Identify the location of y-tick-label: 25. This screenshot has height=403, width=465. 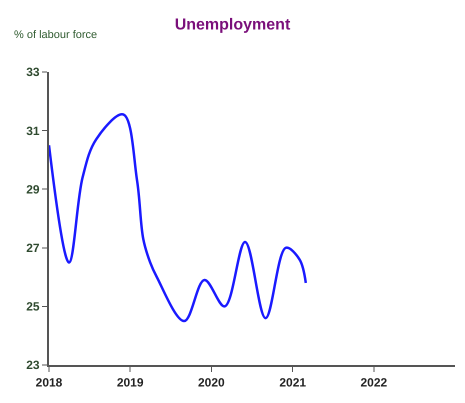
(33, 307).